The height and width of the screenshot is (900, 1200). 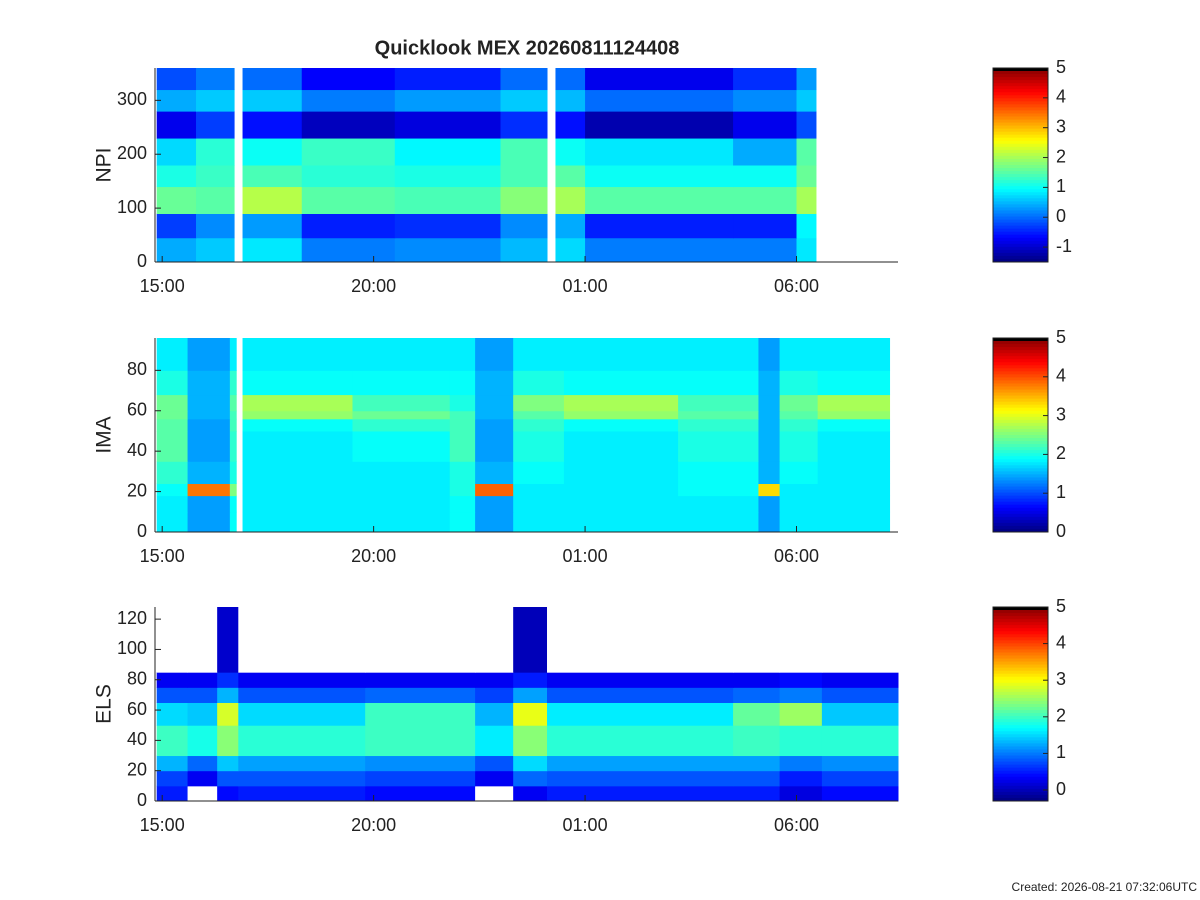 What do you see at coordinates (137, 769) in the screenshot?
I see `y-tick-label: 20` at bounding box center [137, 769].